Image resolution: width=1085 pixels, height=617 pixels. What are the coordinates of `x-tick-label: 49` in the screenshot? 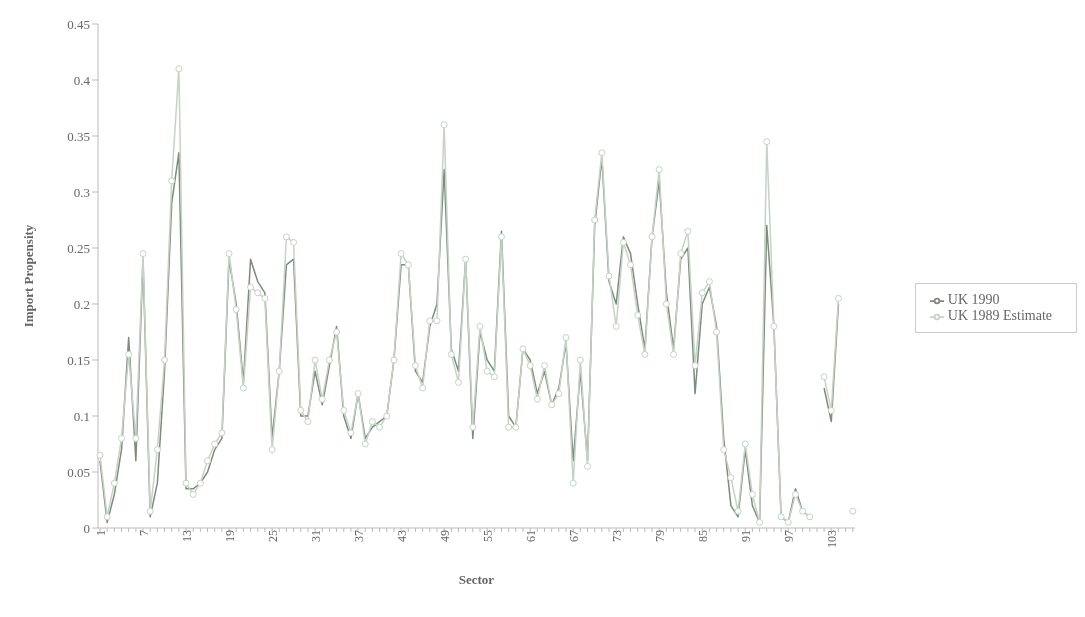 It's located at (444, 536).